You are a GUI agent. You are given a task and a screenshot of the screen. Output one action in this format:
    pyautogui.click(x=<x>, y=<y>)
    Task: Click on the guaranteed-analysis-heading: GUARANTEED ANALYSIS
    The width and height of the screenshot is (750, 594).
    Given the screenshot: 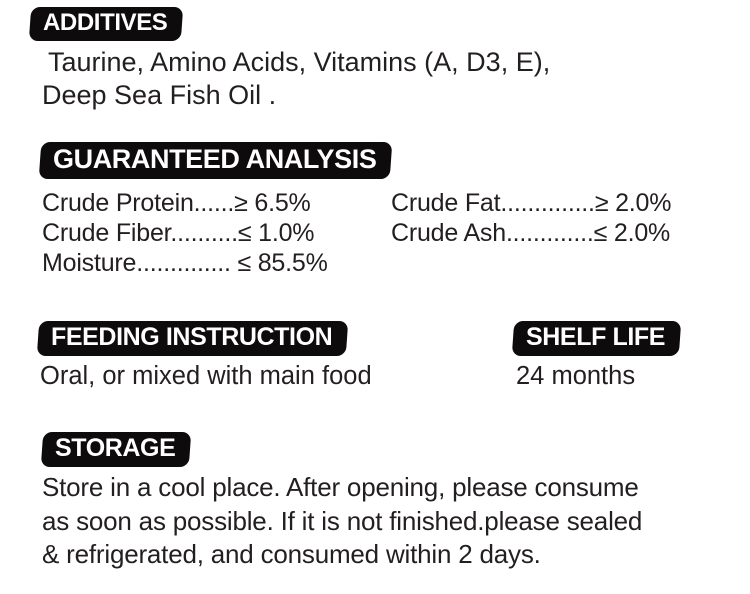 What is the action you would take?
    pyautogui.click(x=215, y=159)
    